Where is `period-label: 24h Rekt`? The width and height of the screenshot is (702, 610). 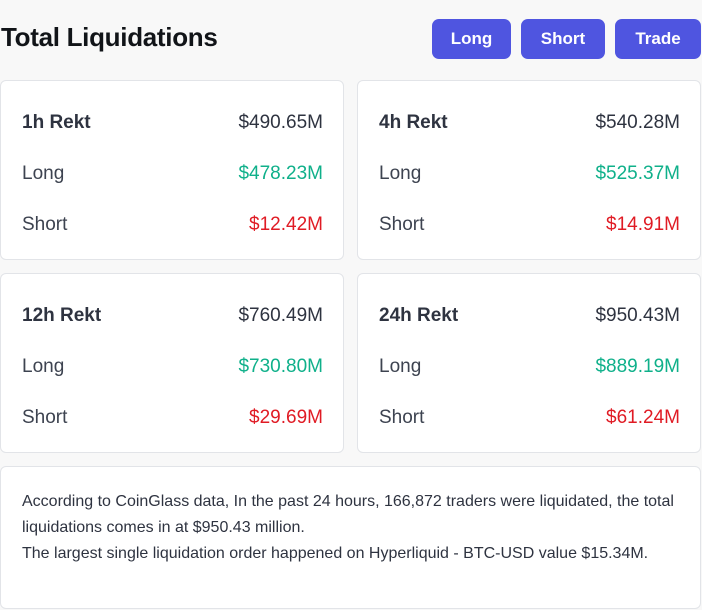
period-label: 24h Rekt is located at coordinates (419, 315).